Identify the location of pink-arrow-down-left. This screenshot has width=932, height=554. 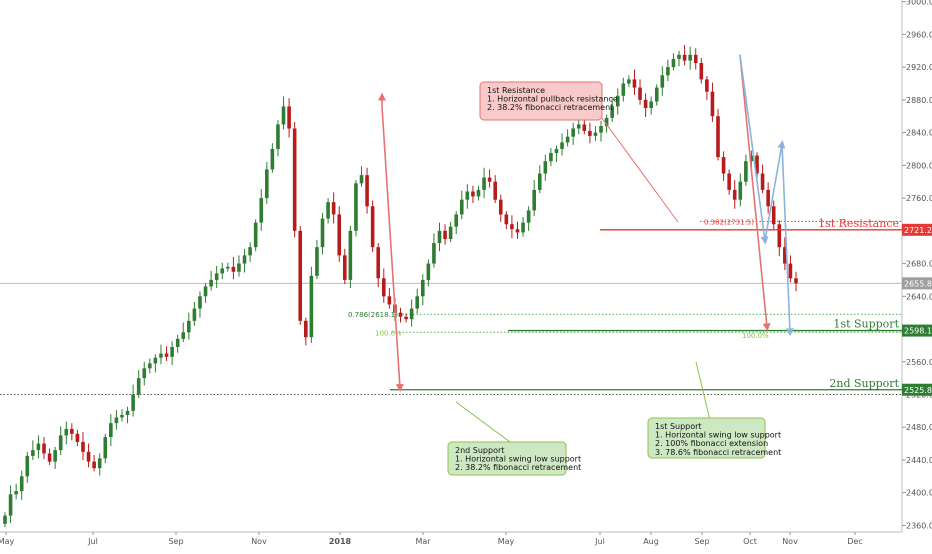
(392, 249).